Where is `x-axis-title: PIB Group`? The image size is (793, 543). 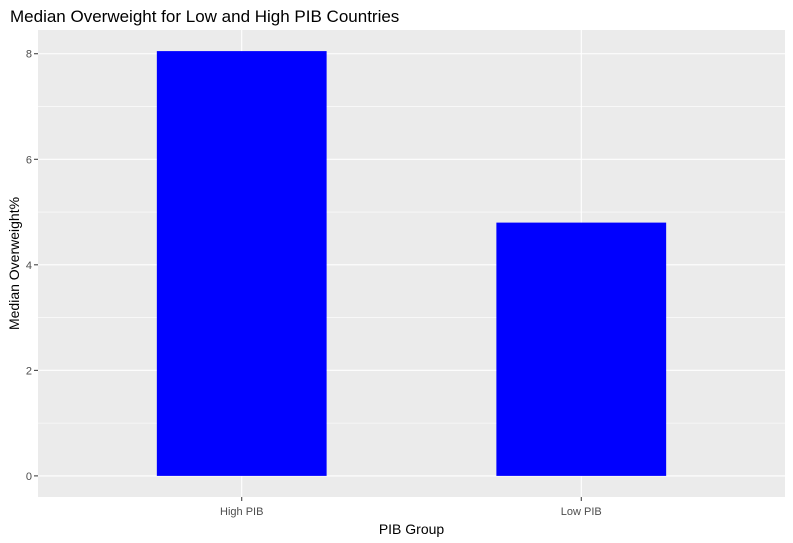
x-axis-title: PIB Group is located at coordinates (412, 529).